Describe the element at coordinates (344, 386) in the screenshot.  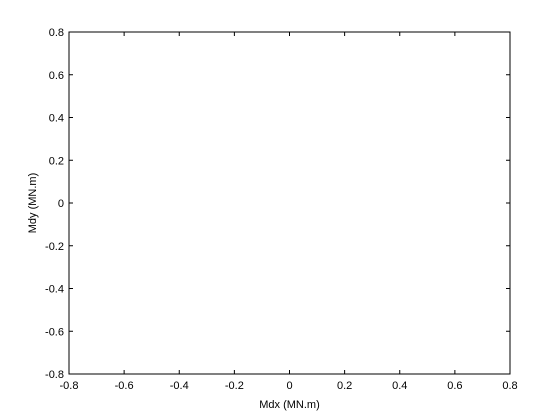
I see `x-tick-label: 0.2` at that location.